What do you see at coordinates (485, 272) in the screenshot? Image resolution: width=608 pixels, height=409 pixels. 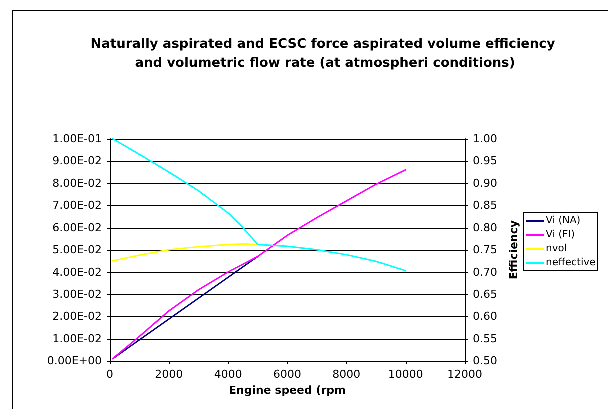 I see `y2-tick-label: 0.70` at bounding box center [485, 272].